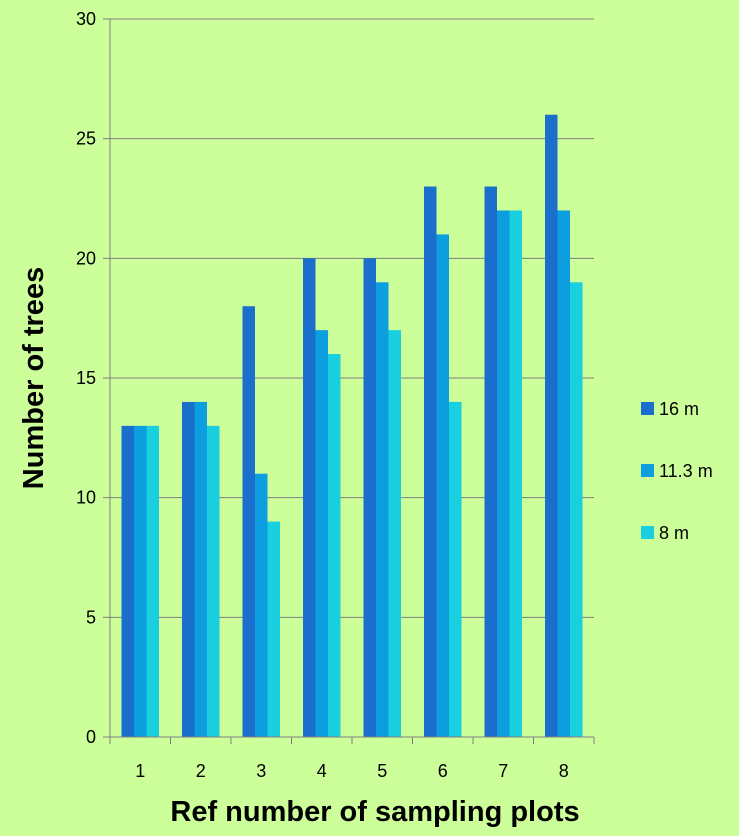 The image size is (739, 836). What do you see at coordinates (91, 737) in the screenshot?
I see `y-tick-label: 0` at bounding box center [91, 737].